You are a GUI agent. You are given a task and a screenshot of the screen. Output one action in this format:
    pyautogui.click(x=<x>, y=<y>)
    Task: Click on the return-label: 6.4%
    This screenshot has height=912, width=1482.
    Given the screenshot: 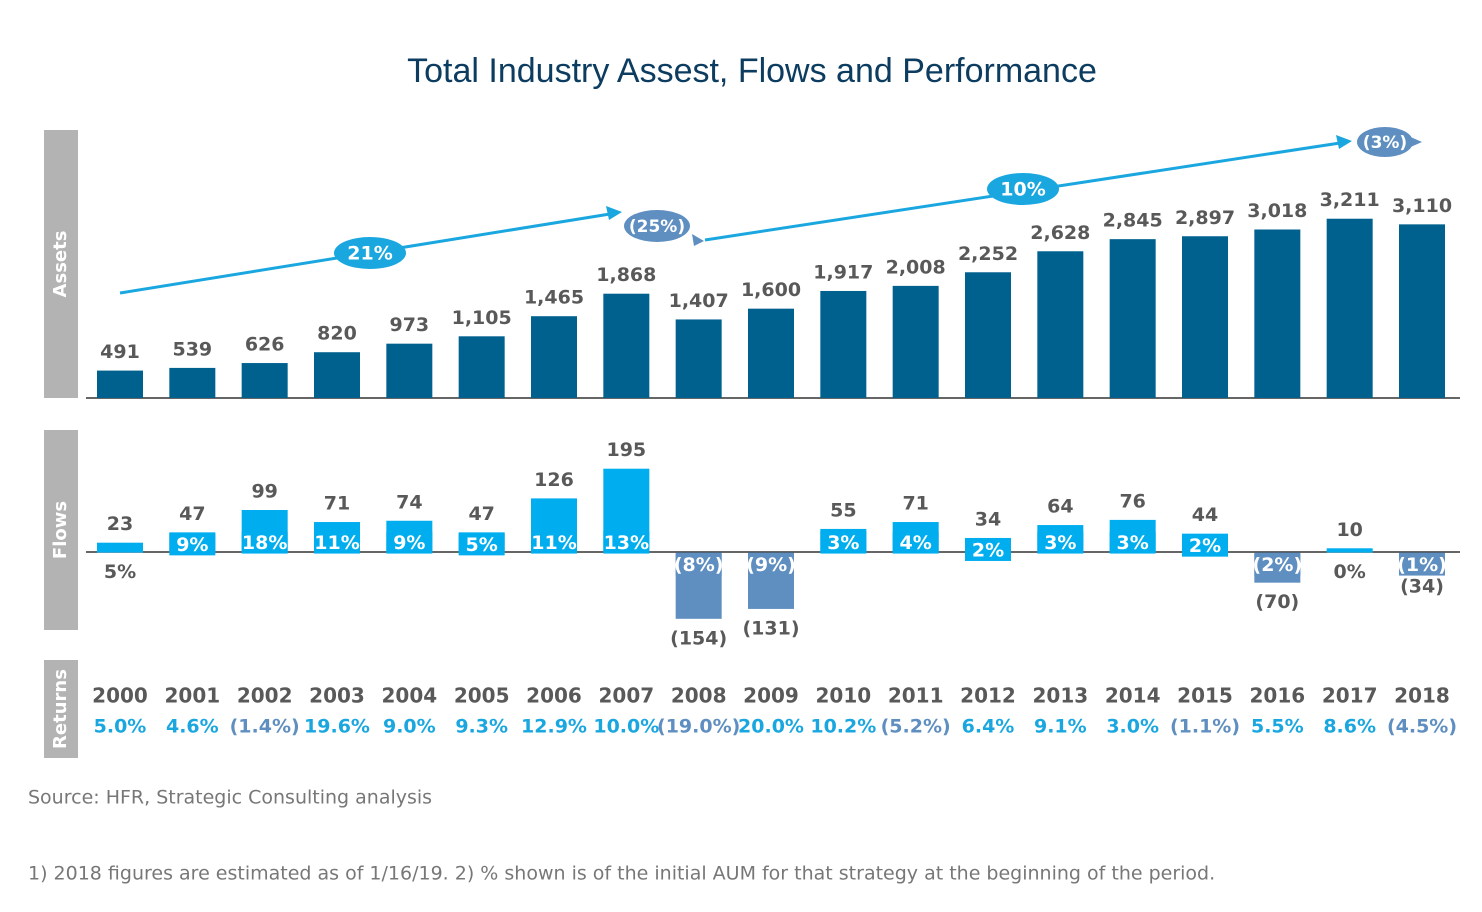 What is the action you would take?
    pyautogui.click(x=988, y=727)
    